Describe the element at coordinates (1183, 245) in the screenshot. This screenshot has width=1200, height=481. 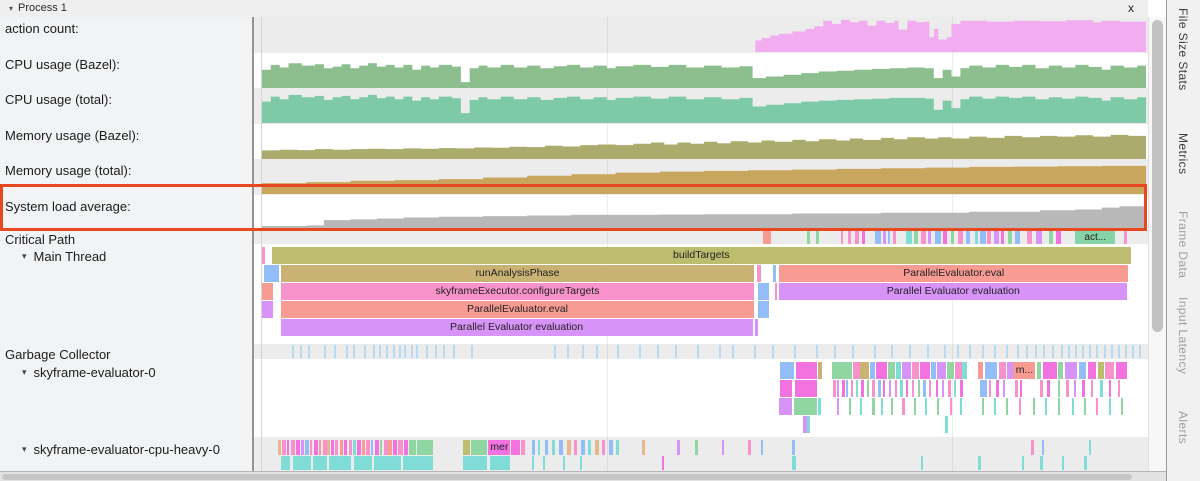
I see `tab-frame-data: Frame Data` at that location.